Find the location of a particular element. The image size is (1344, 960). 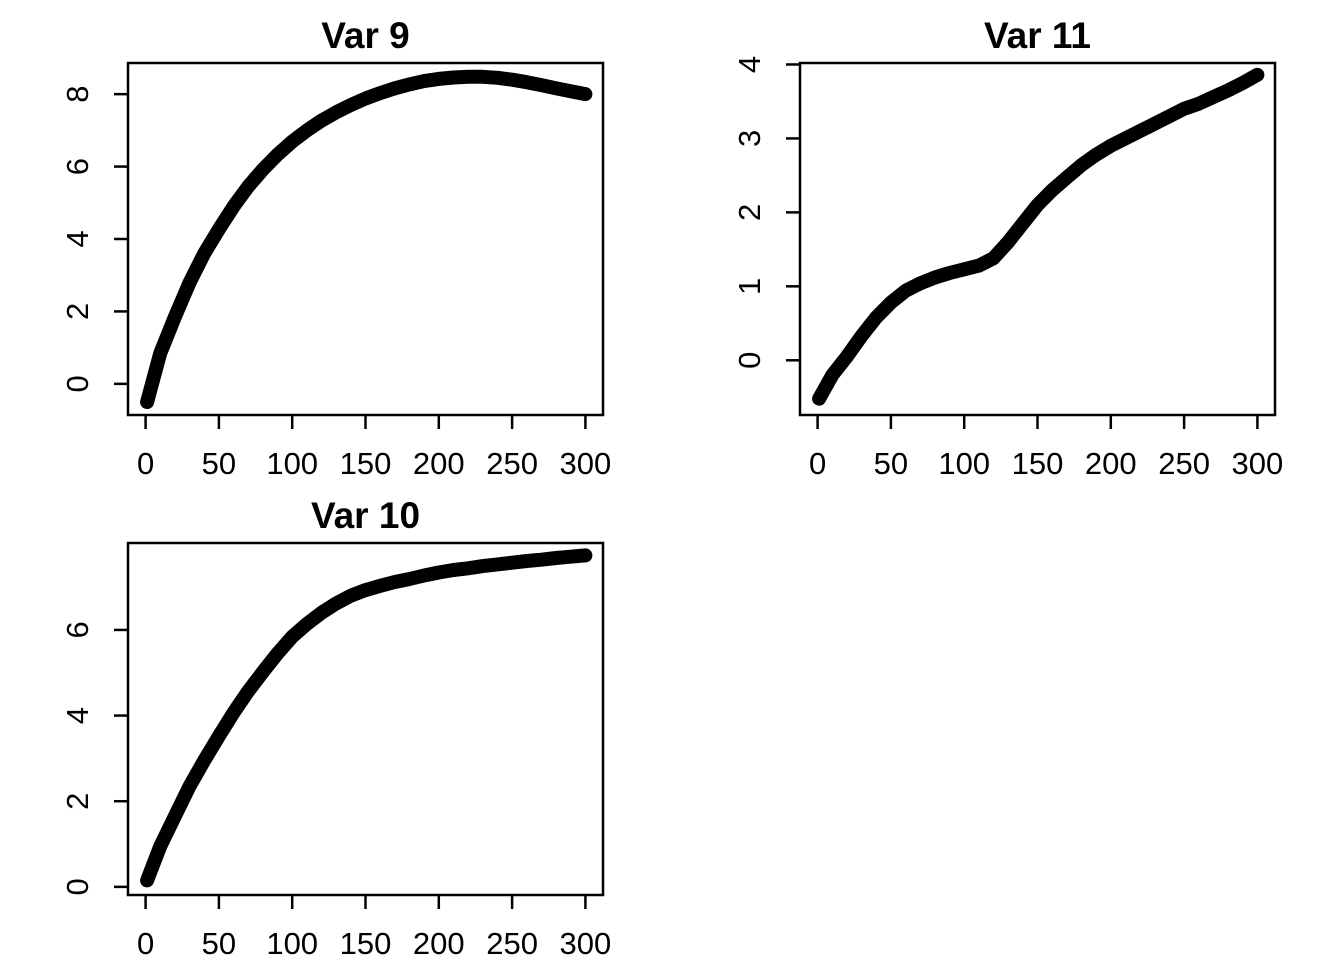

plot-title: Var 10 is located at coordinates (365, 515).